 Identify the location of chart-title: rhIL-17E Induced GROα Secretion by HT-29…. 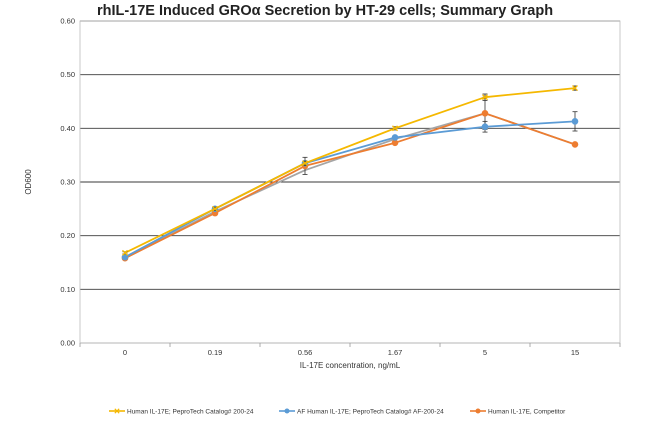
(325, 11).